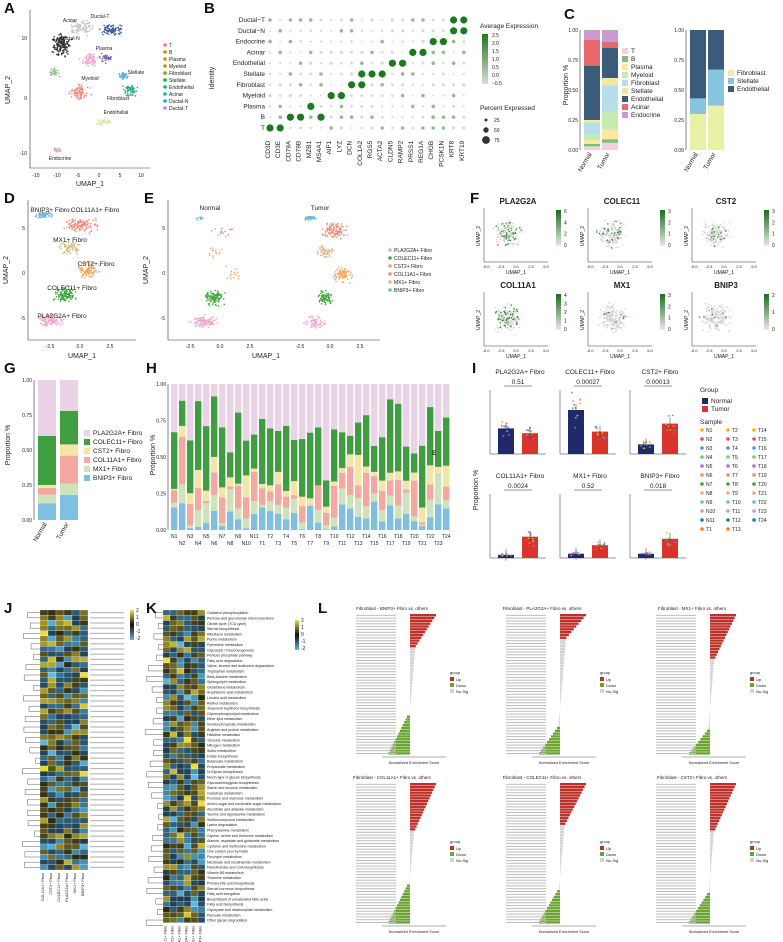 The image size is (783, 942). I want to click on panel-label-h: H, so click(151, 368).